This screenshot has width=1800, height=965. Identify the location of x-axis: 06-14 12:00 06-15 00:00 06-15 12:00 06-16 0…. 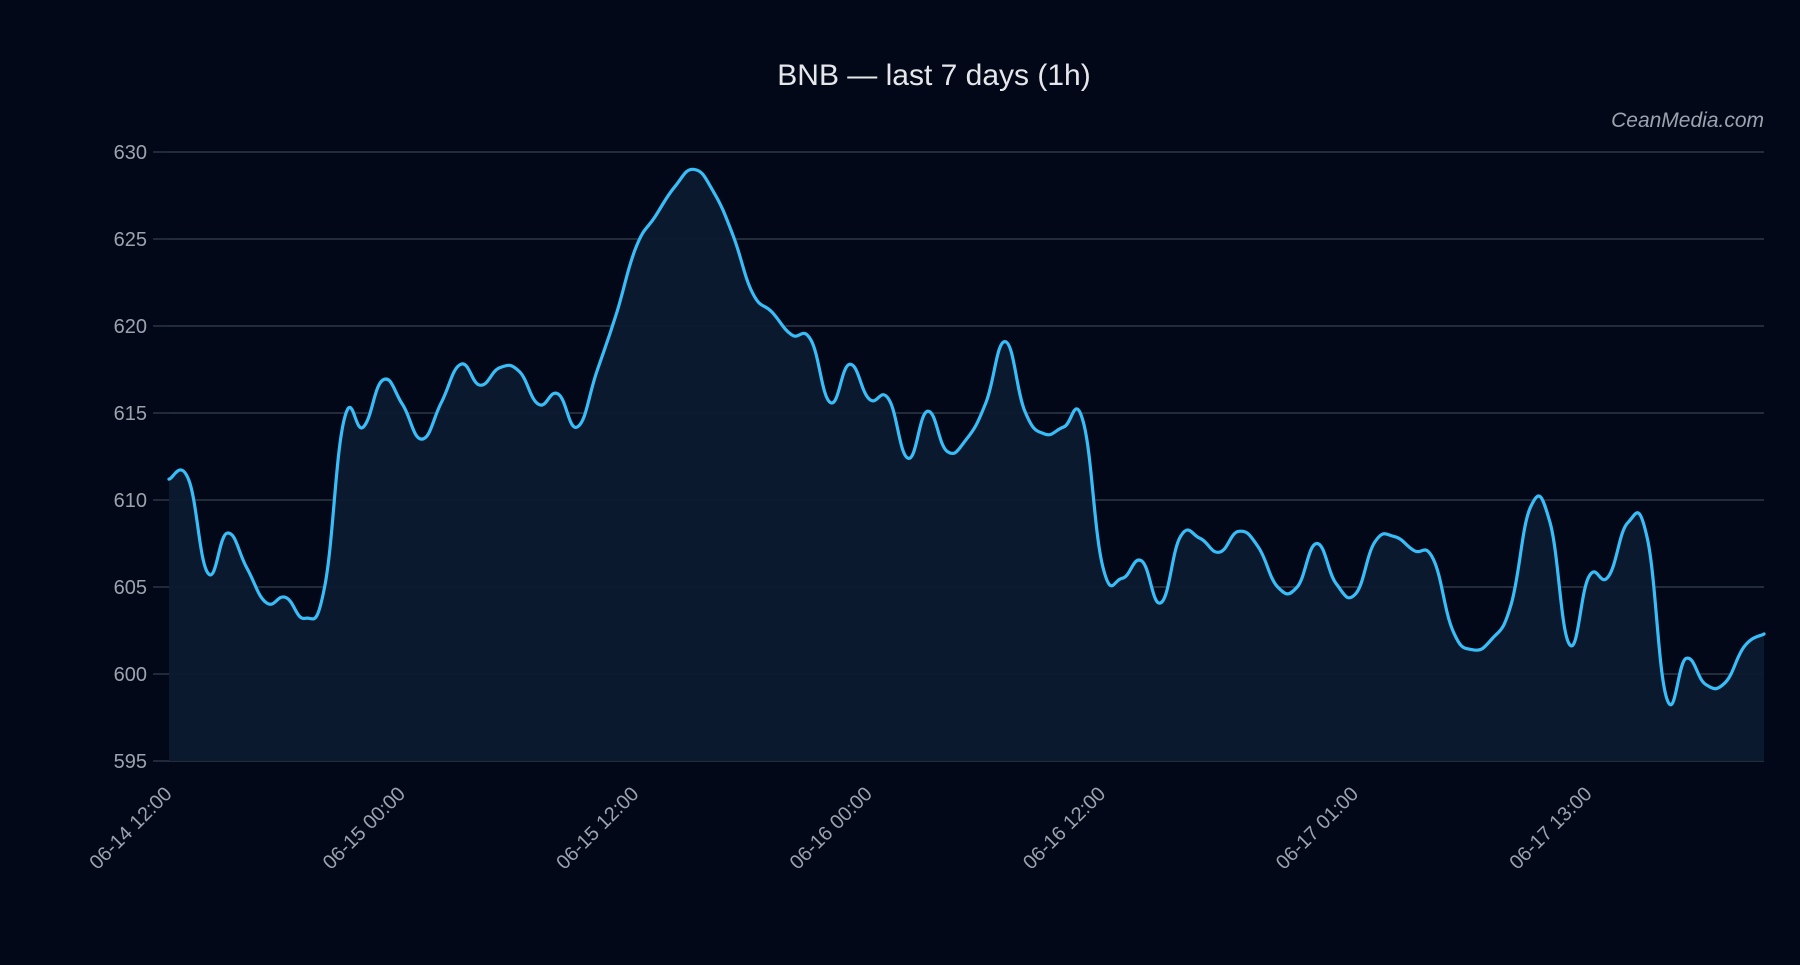
(840, 828).